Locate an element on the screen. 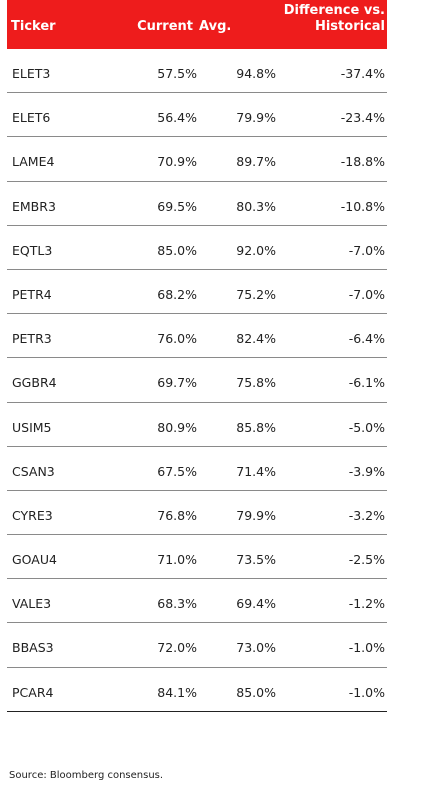 This screenshot has width=425, height=787. table-row: EQTL3 85.0% 92.0% -7.0% is located at coordinates (197, 248).